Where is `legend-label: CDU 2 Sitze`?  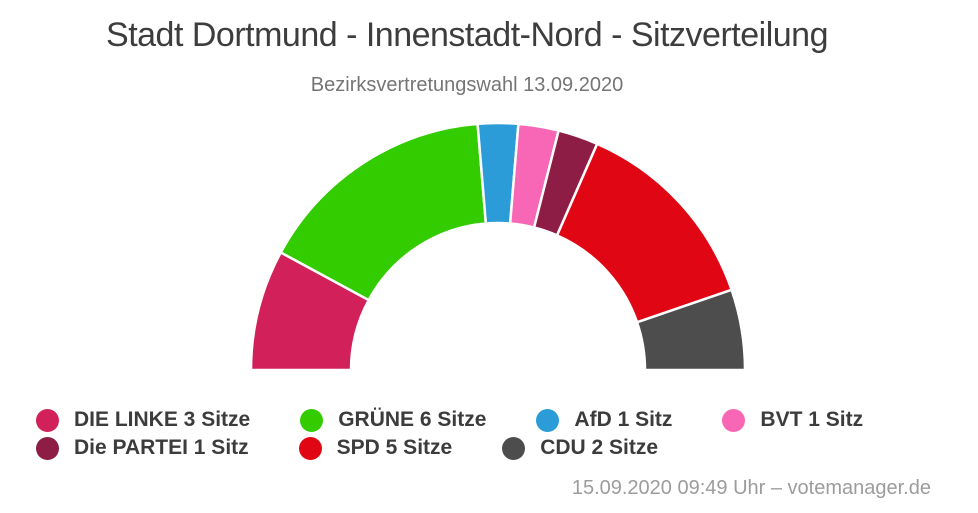 legend-label: CDU 2 Sitze is located at coordinates (599, 447).